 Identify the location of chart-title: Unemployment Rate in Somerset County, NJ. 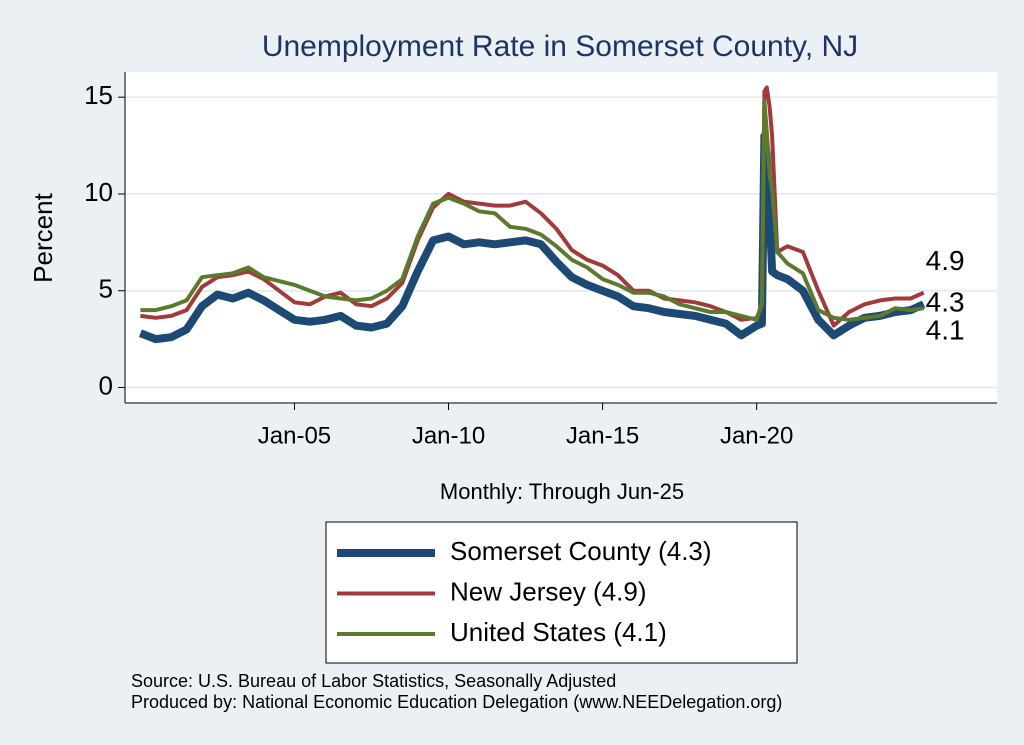
(560, 46).